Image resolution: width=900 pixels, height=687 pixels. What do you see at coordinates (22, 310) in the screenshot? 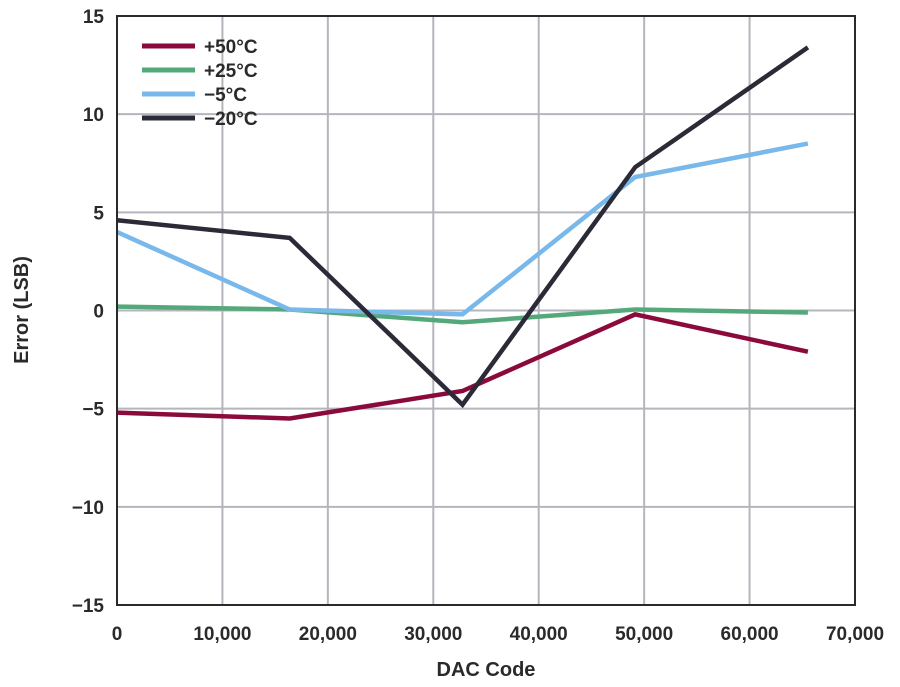
I see `y-axis-title: Error (LSB)` at bounding box center [22, 310].